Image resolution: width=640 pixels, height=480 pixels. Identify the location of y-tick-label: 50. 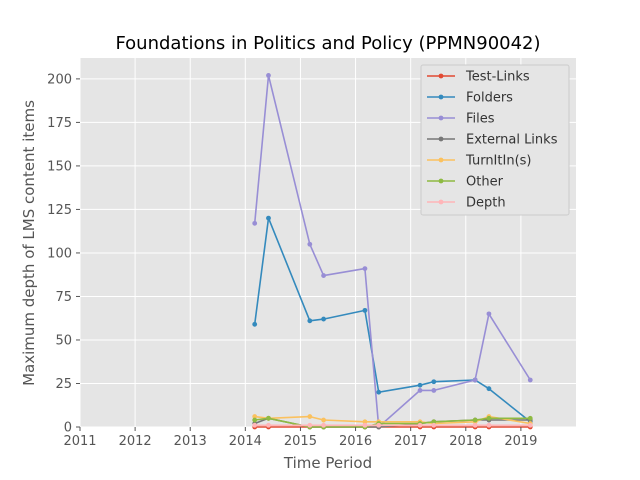
(63, 340).